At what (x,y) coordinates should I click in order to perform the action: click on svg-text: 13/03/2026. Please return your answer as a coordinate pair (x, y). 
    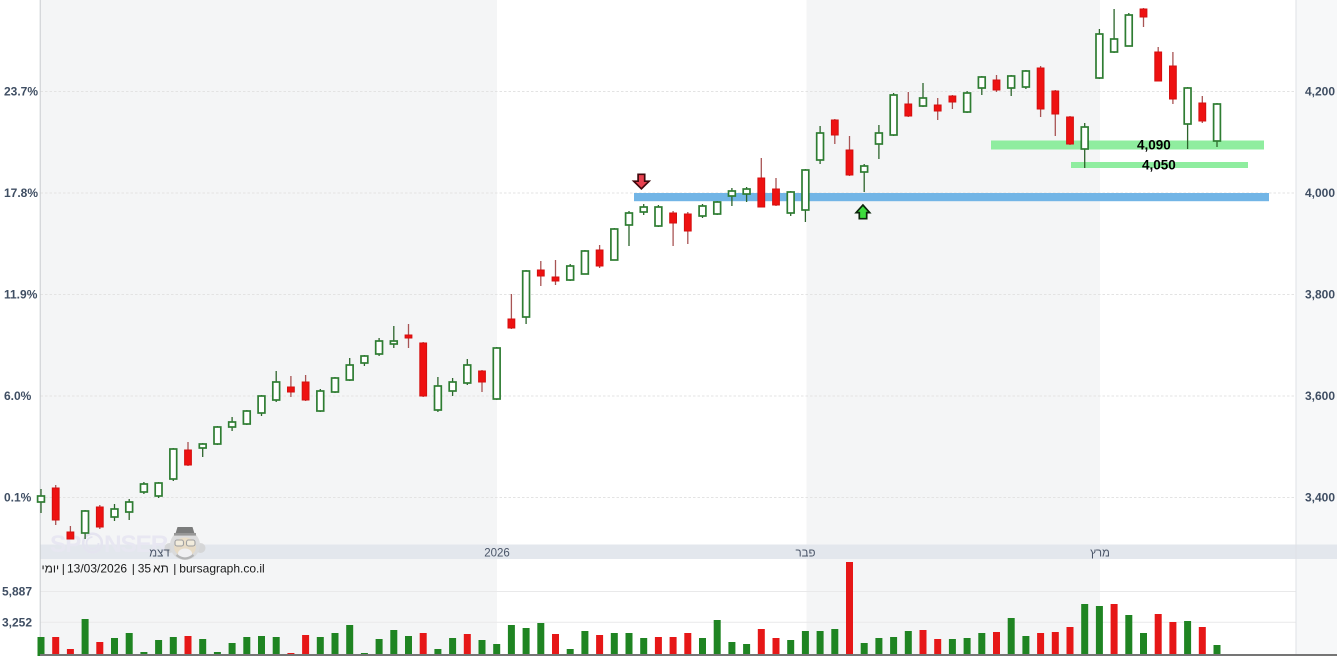
    Looking at the image, I should click on (97, 569).